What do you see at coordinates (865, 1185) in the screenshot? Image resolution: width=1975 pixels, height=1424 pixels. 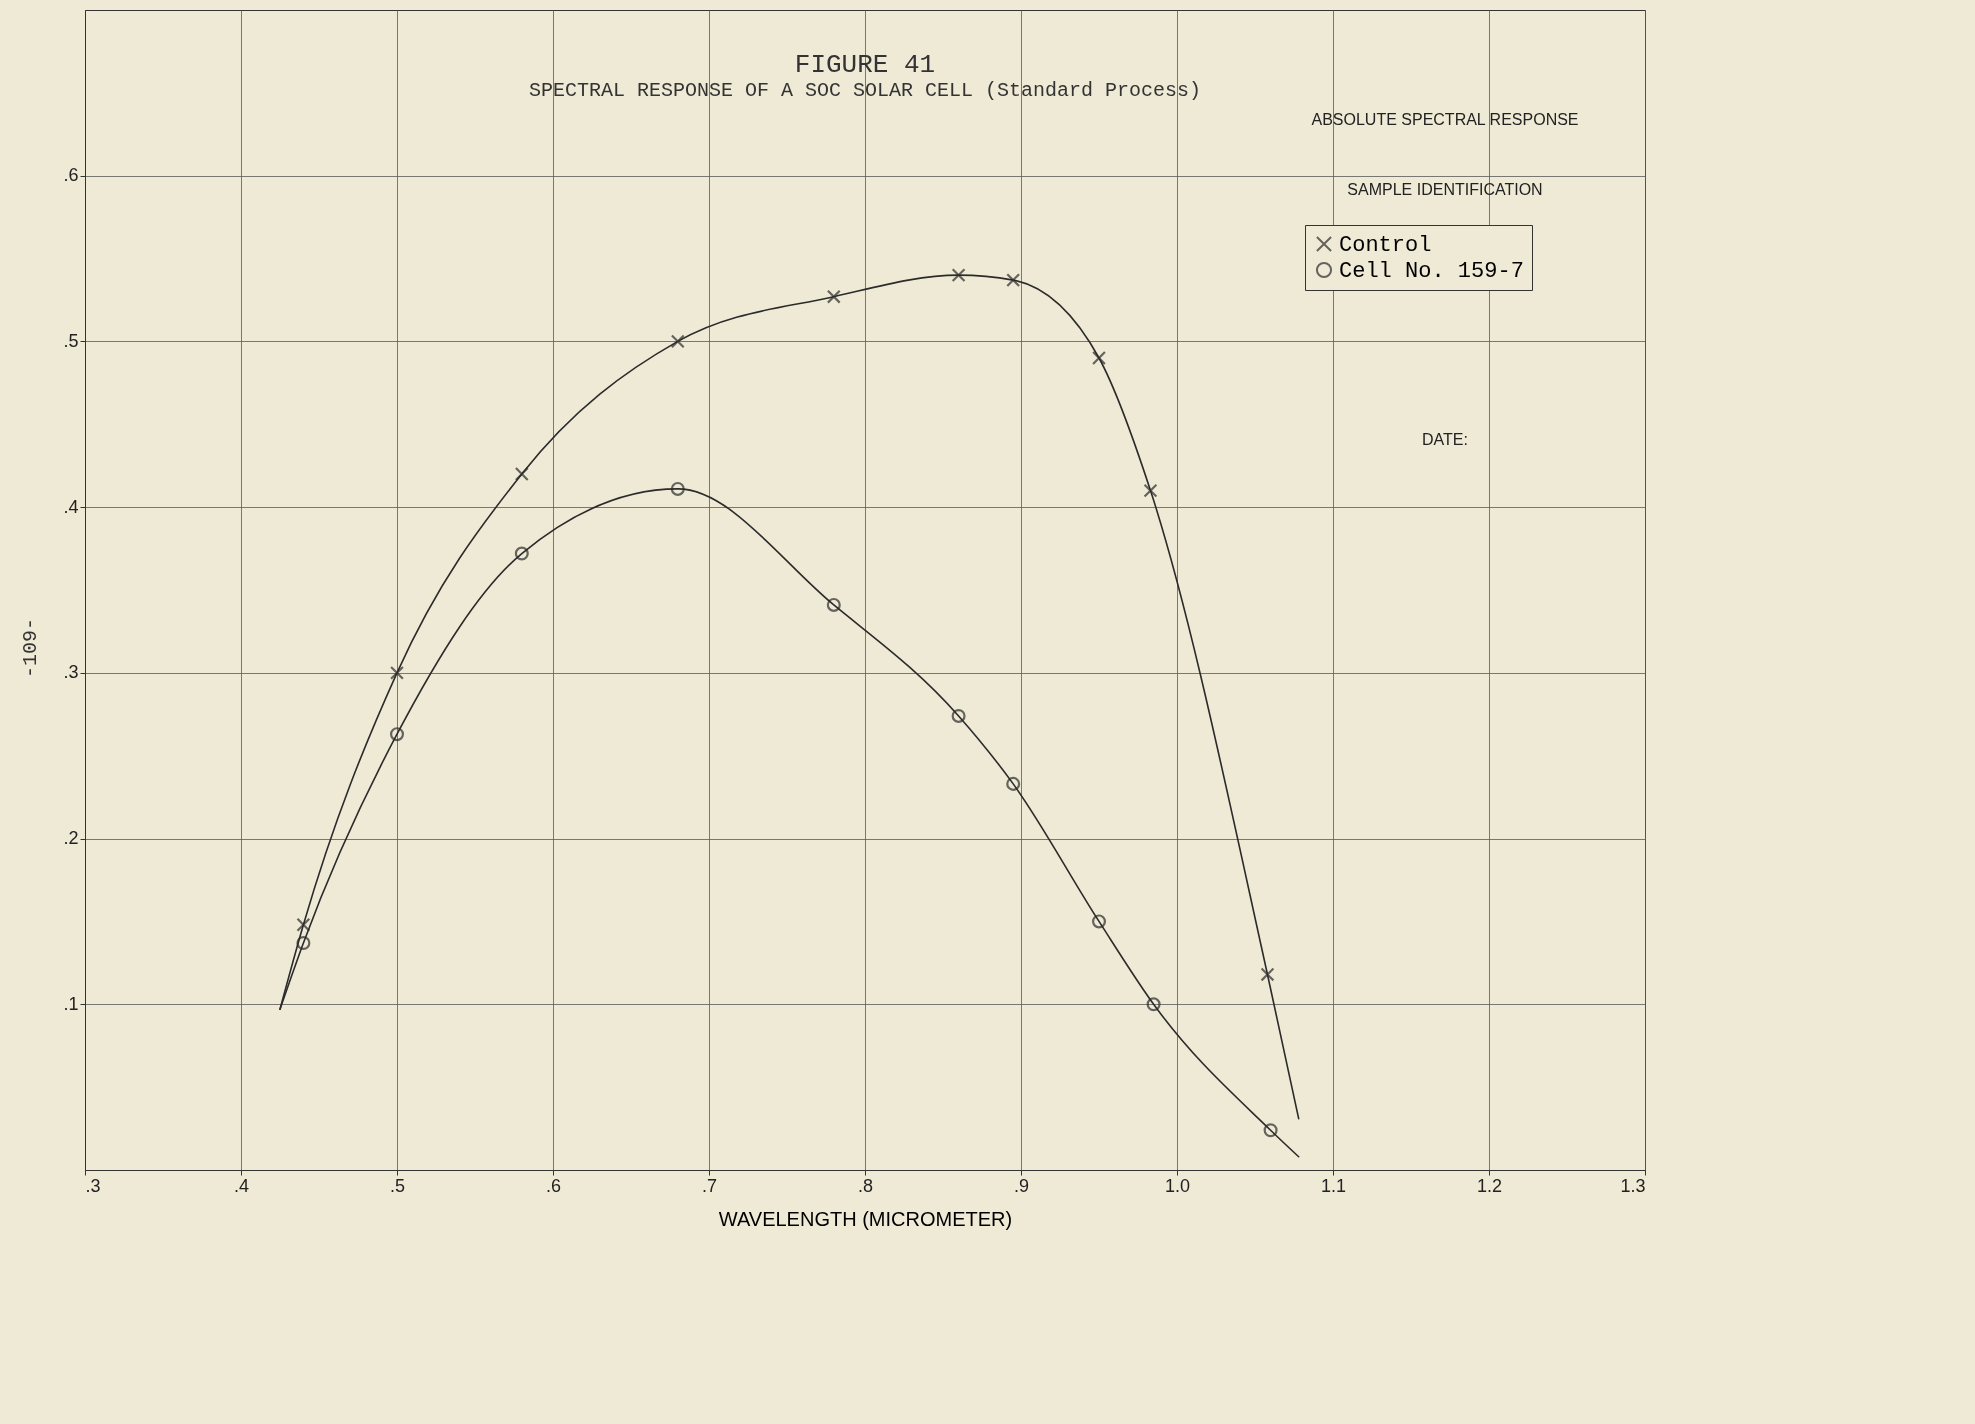 I see `x-tick-label: .8` at bounding box center [865, 1185].